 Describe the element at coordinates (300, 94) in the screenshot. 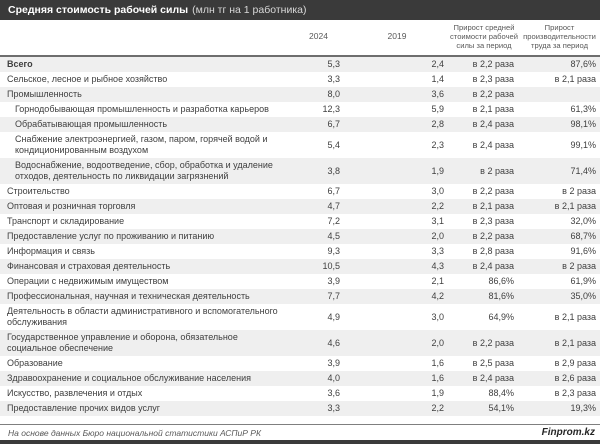

I see `table-row: Промышленность 8,0 3,6 в 2,2 раза` at that location.